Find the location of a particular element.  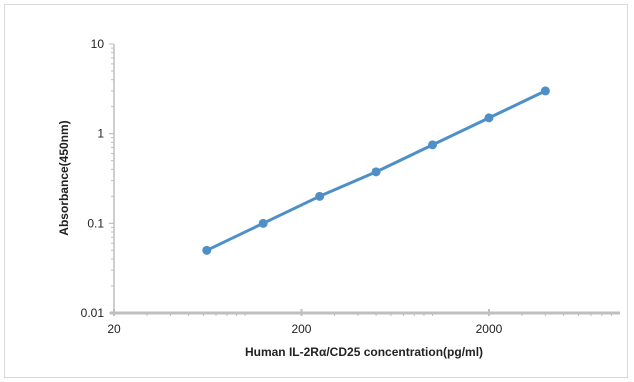

y-tick-label: 1 is located at coordinates (100, 134).